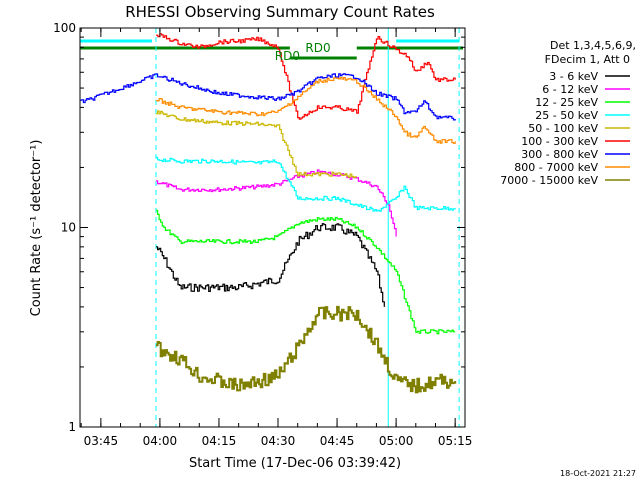 The width and height of the screenshot is (640, 480). What do you see at coordinates (36, 228) in the screenshot?
I see `y-axis-label: Count Rate (s⁻¹ detector⁻¹)` at bounding box center [36, 228].